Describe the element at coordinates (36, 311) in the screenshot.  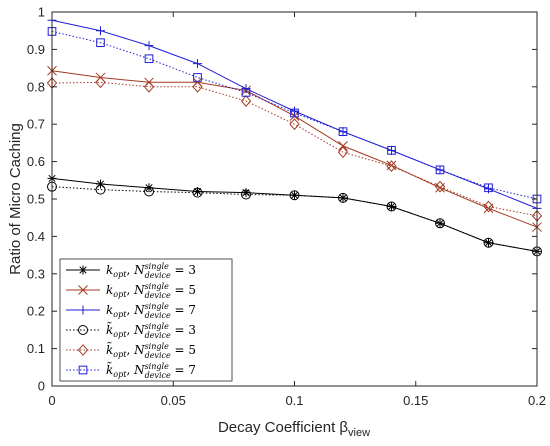
I see `y-tick-label: 0.2` at that location.